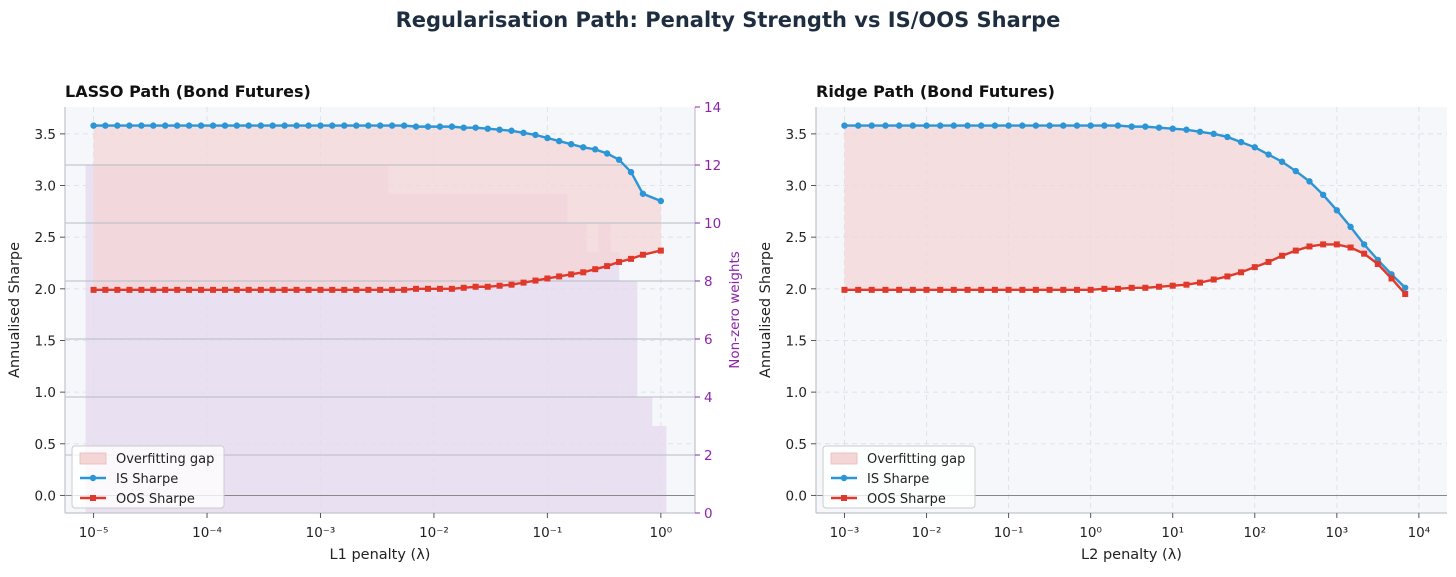  Describe the element at coordinates (45, 238) in the screenshot. I see `y-tick-label: 2.5` at that location.